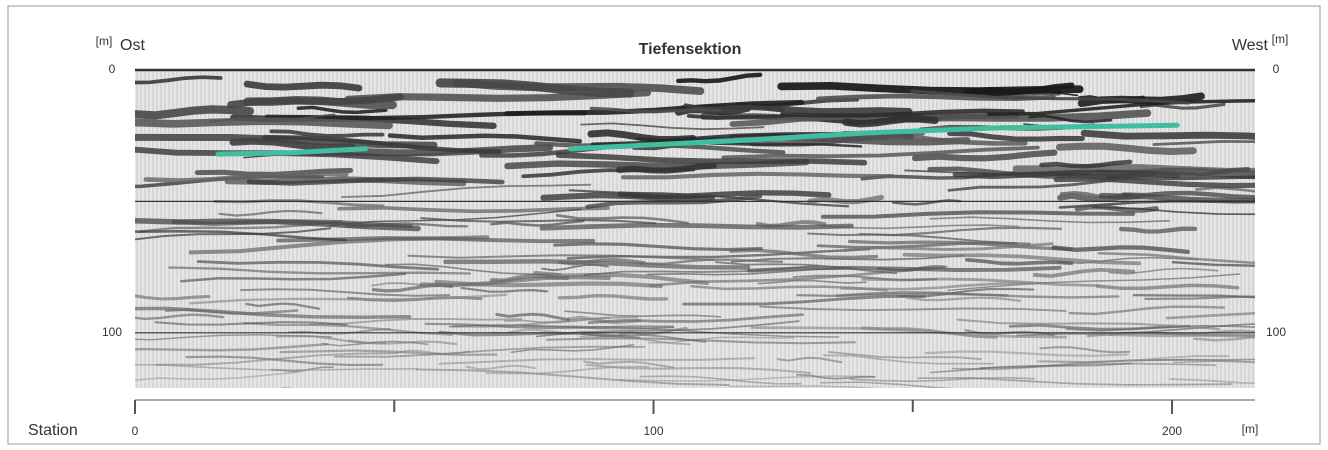  What do you see at coordinates (292, 151) in the screenshot?
I see `horizon-line` at bounding box center [292, 151].